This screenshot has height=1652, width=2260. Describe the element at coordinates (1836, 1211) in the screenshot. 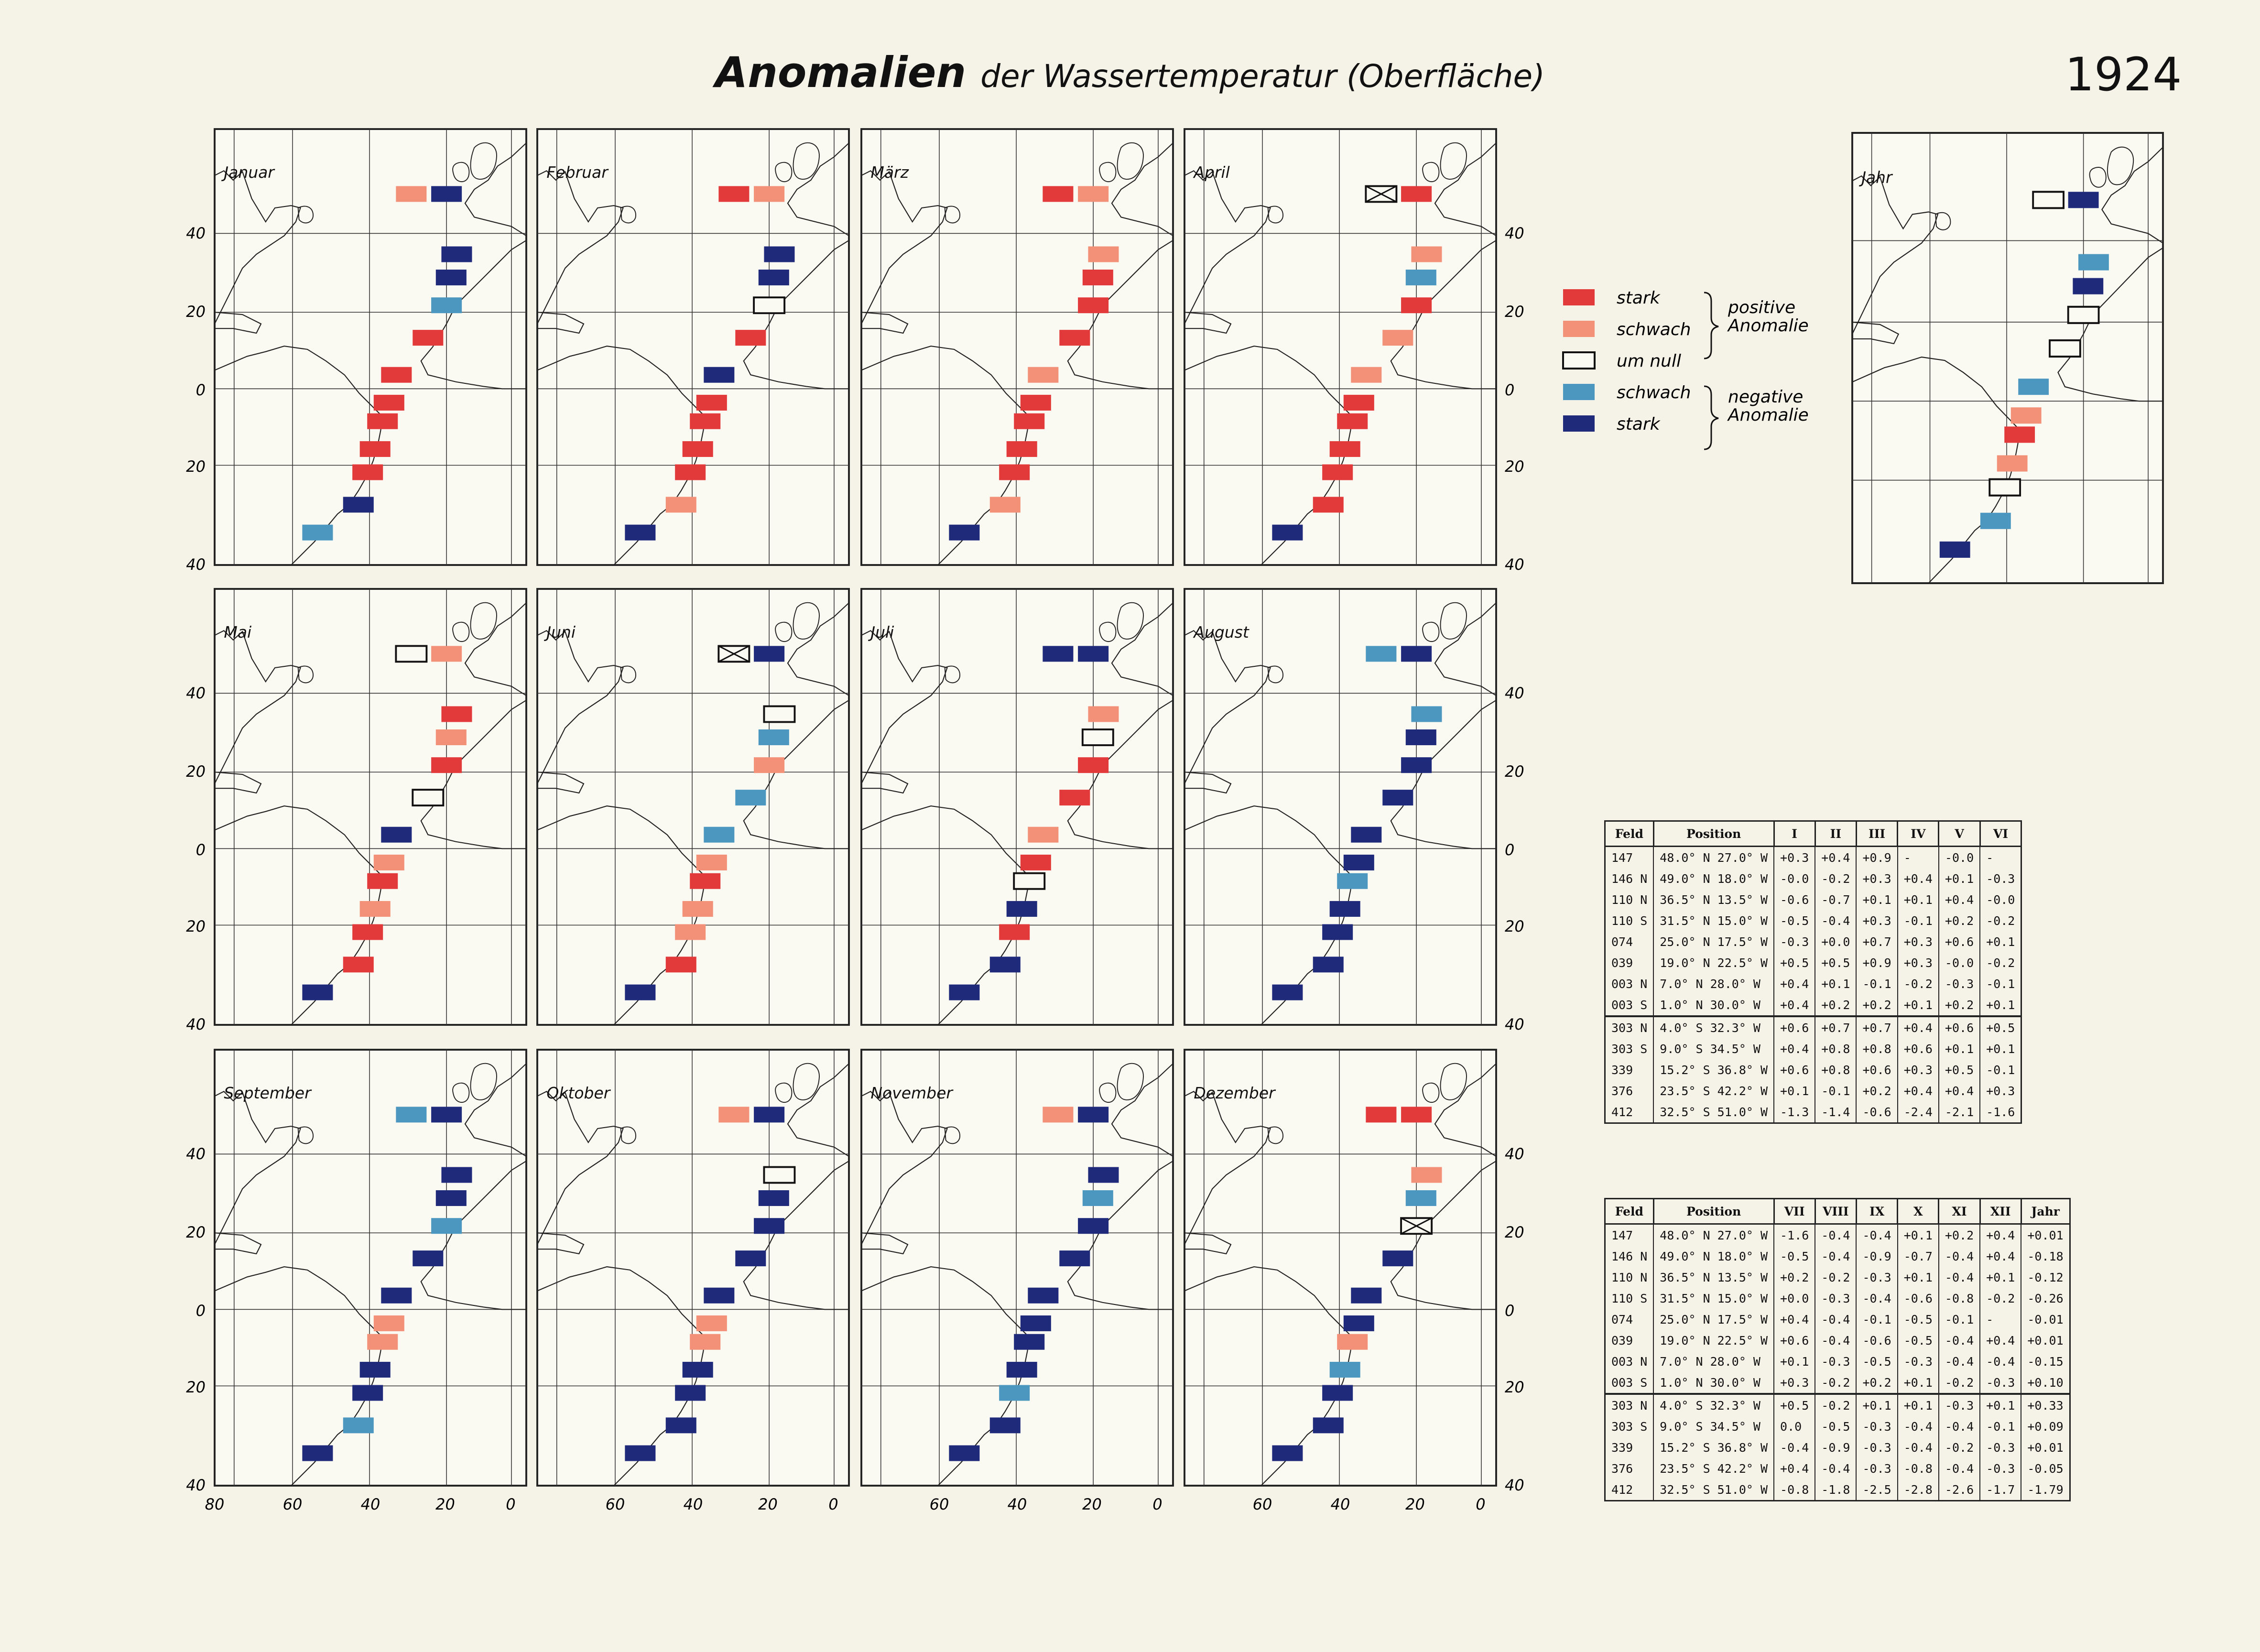

I see `column-header: VIII` at that location.